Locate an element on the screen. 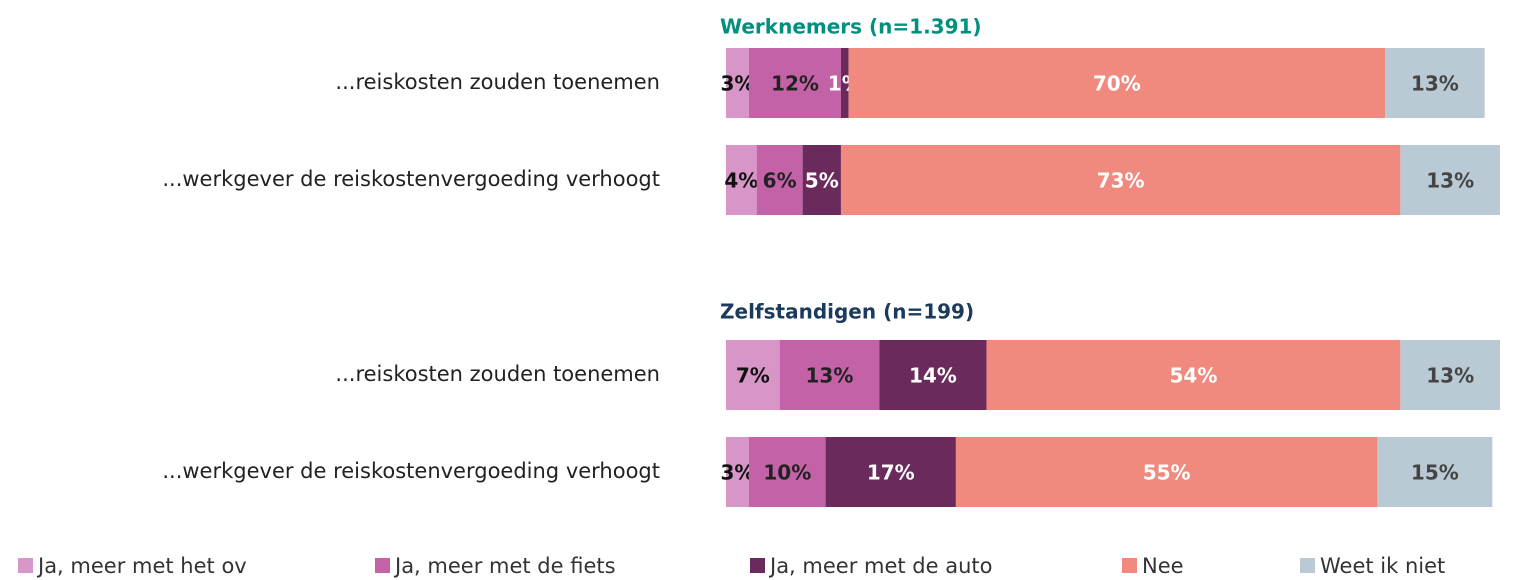 Image resolution: width=1514 pixels, height=580 pixels. legend-label: Ja, meer met de fiets is located at coordinates (504, 566).